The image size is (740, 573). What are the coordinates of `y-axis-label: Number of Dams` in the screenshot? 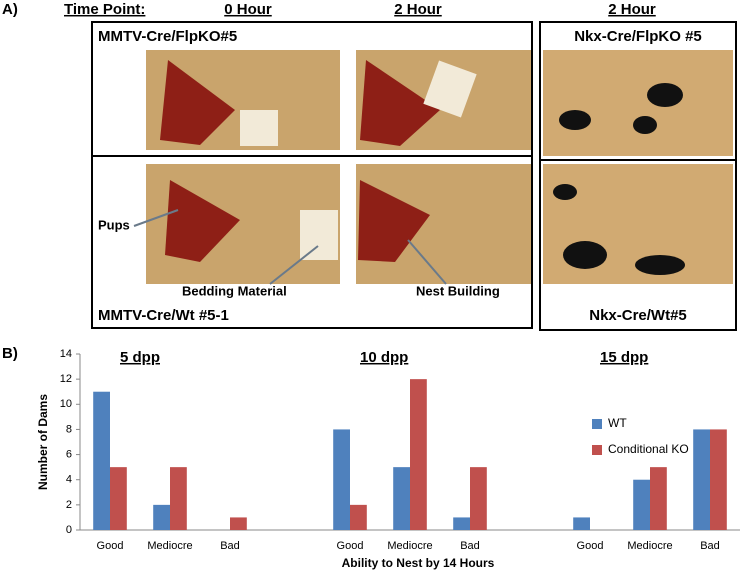 It's located at (43, 442).